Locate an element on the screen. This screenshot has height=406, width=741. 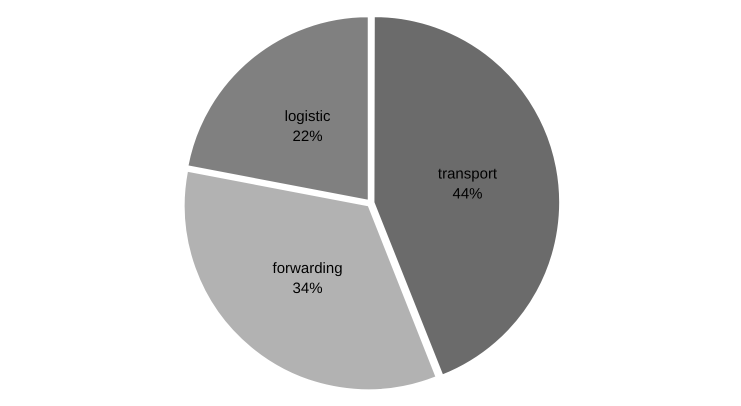
slice-label: forwarding is located at coordinates (307, 269).